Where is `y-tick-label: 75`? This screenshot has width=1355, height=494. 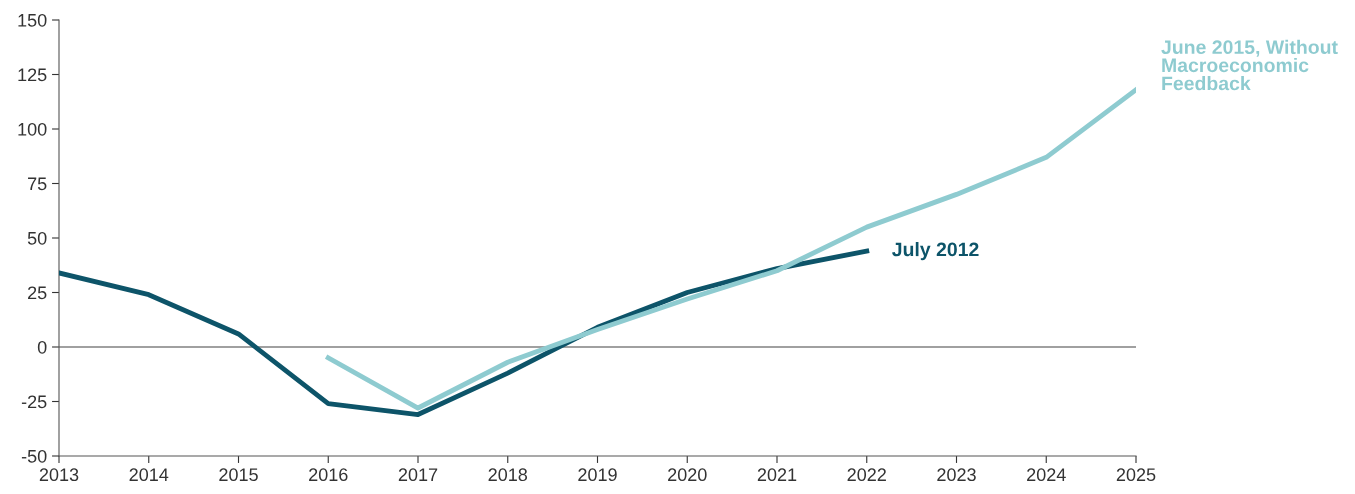
y-tick-label: 75 is located at coordinates (37, 184).